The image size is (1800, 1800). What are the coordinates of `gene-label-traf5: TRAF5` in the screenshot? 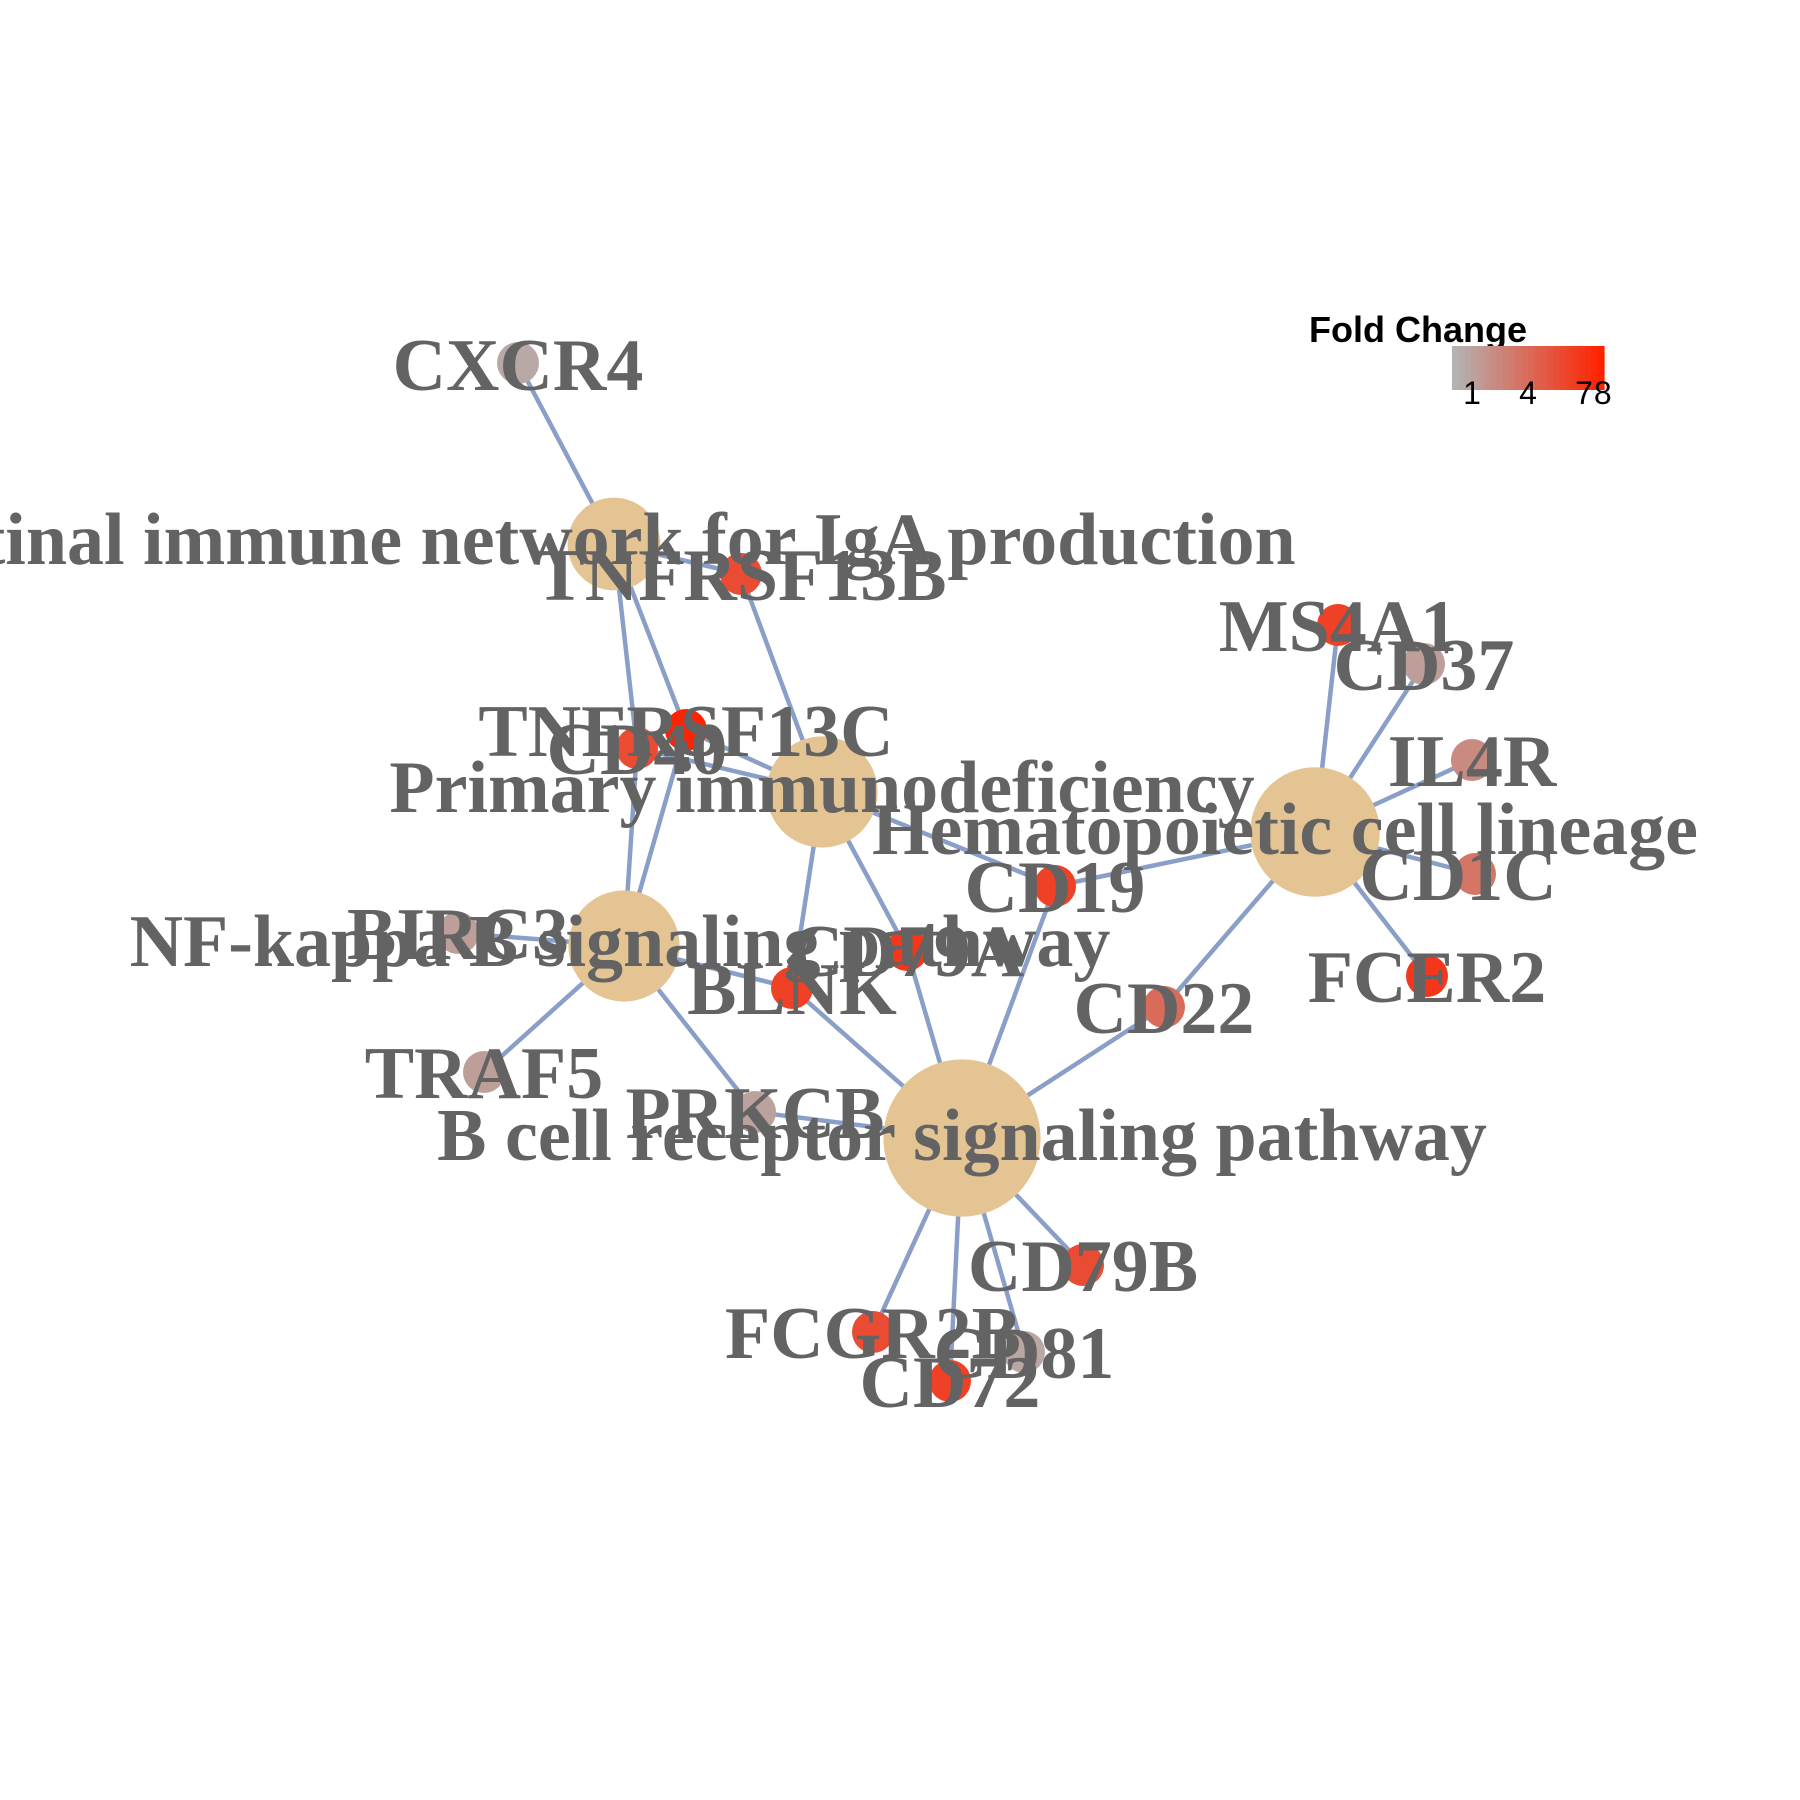 It's located at (484, 1074).